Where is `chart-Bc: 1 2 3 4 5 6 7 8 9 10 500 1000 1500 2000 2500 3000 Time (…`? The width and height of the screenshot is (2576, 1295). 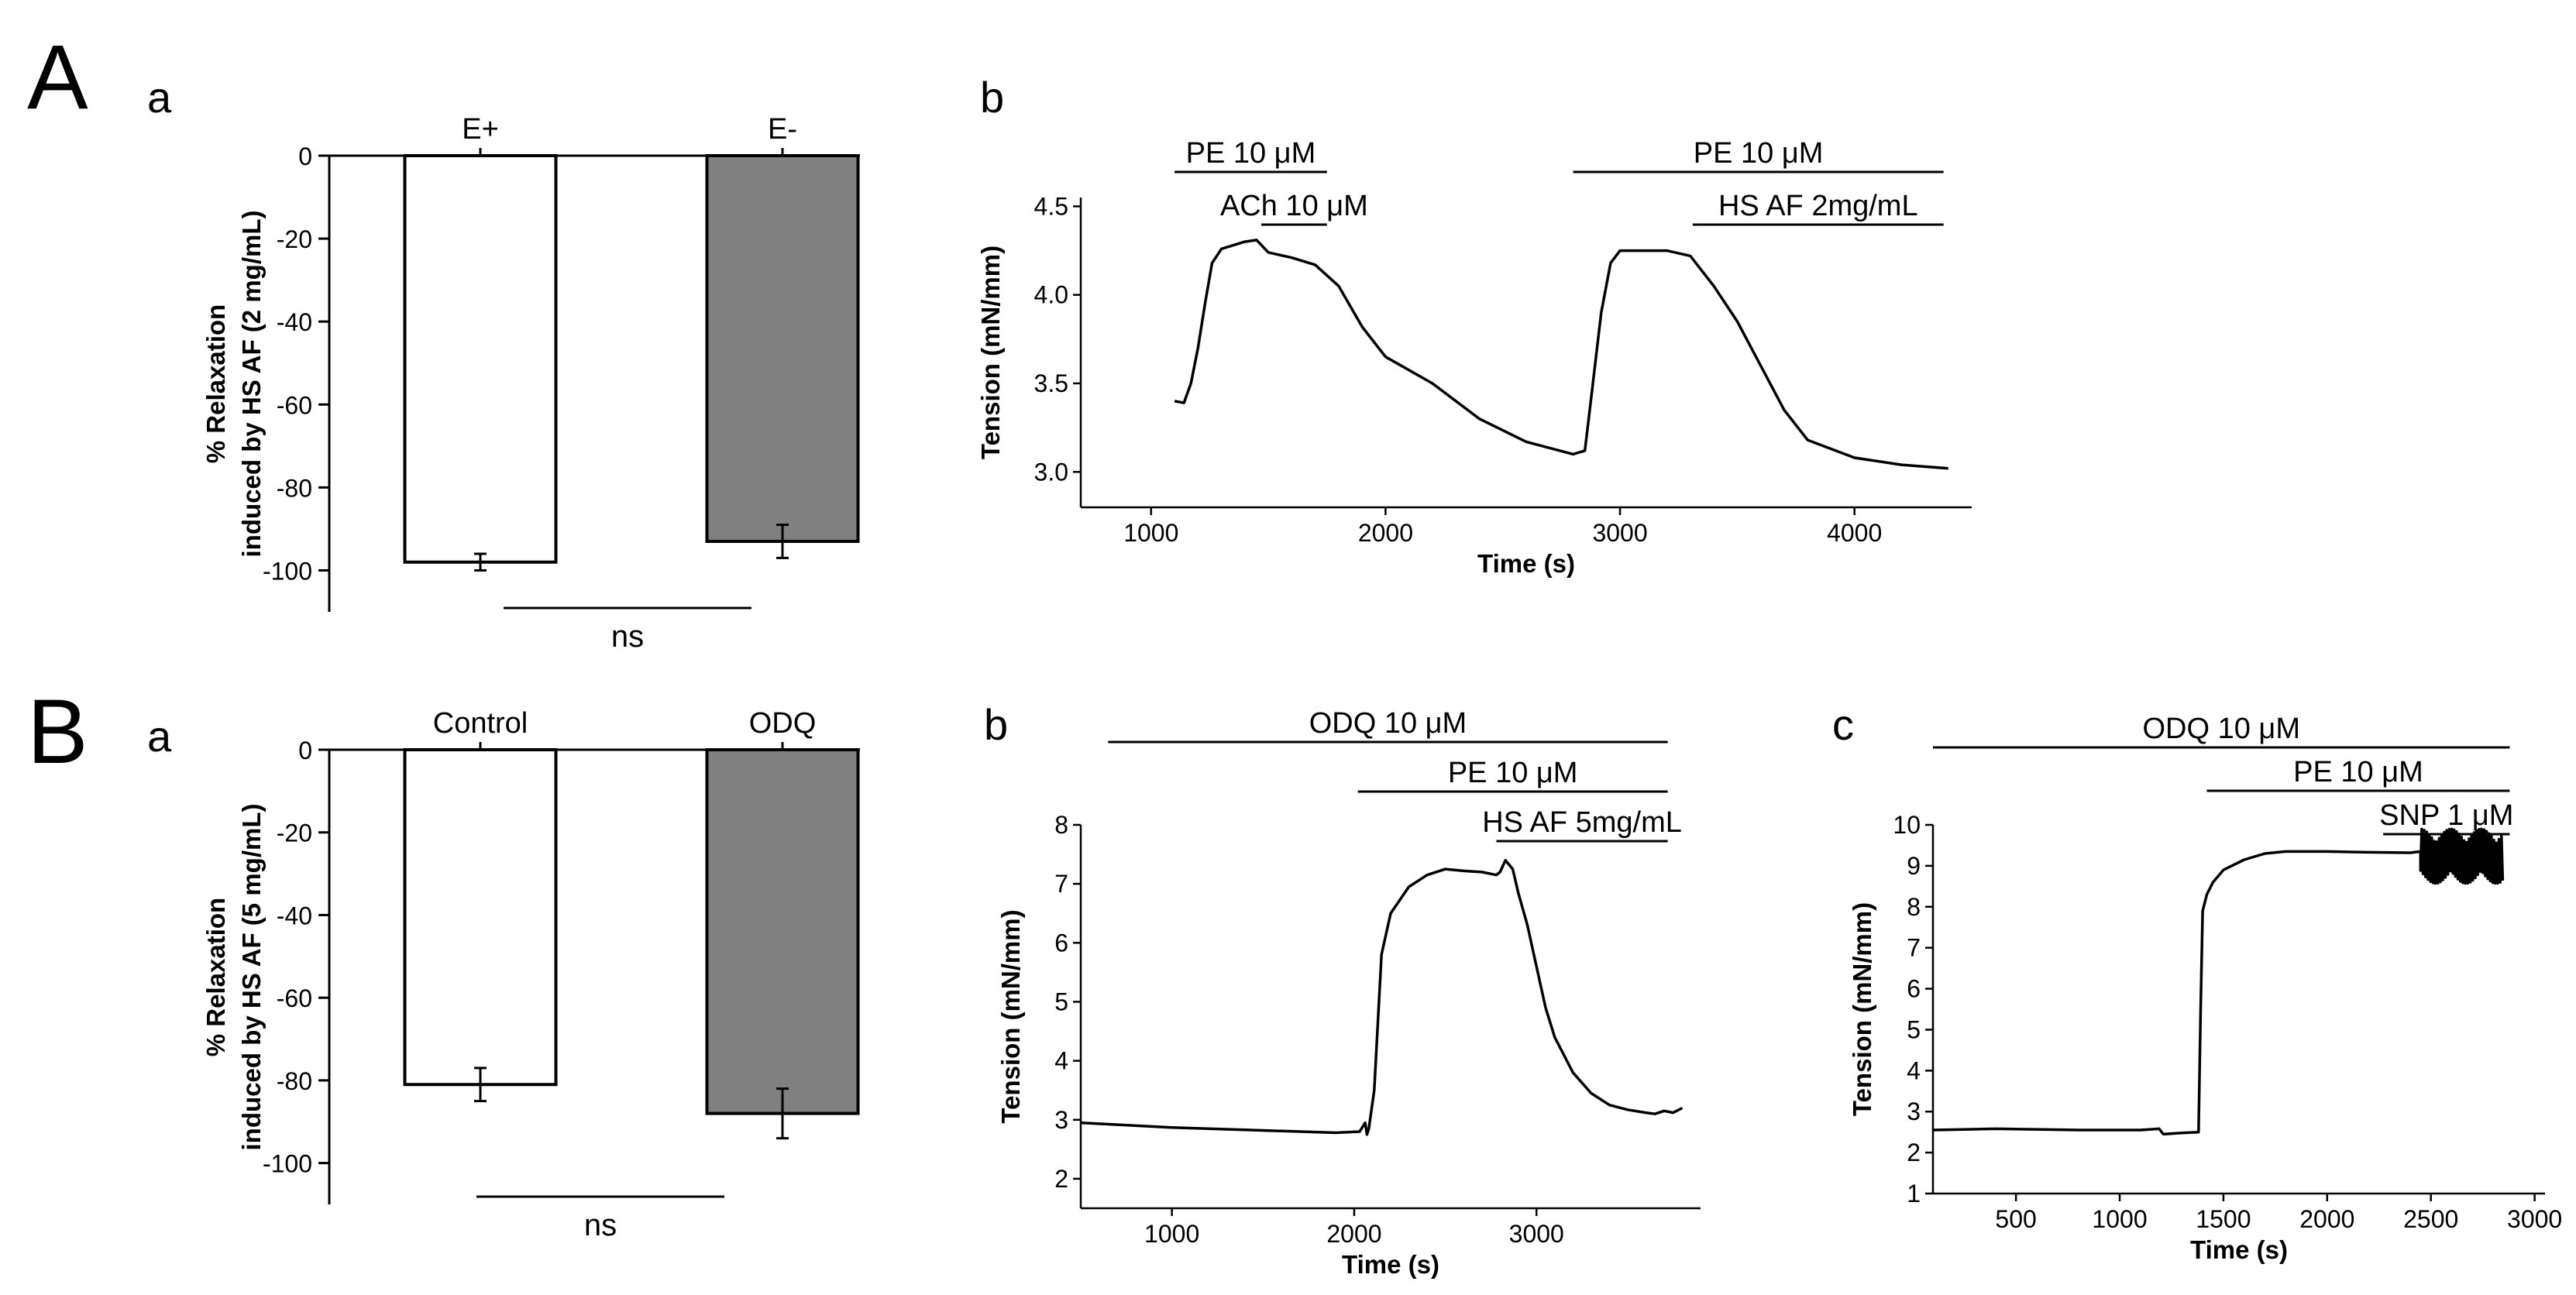
chart-Bc: 1 2 3 4 5 6 7 8 9 10 500 1000 1500 2000 2500 3000 Time (… is located at coordinates (2205, 989).